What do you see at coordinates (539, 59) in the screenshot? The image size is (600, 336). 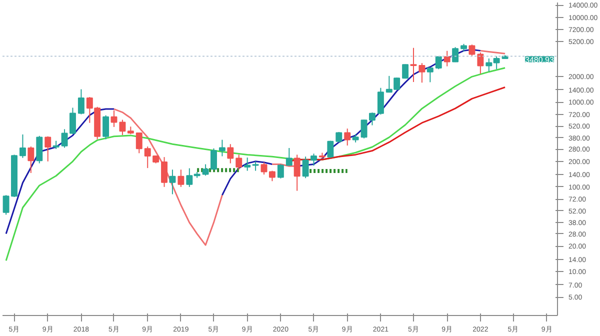 I see `annotation: 3480.93` at bounding box center [539, 59].